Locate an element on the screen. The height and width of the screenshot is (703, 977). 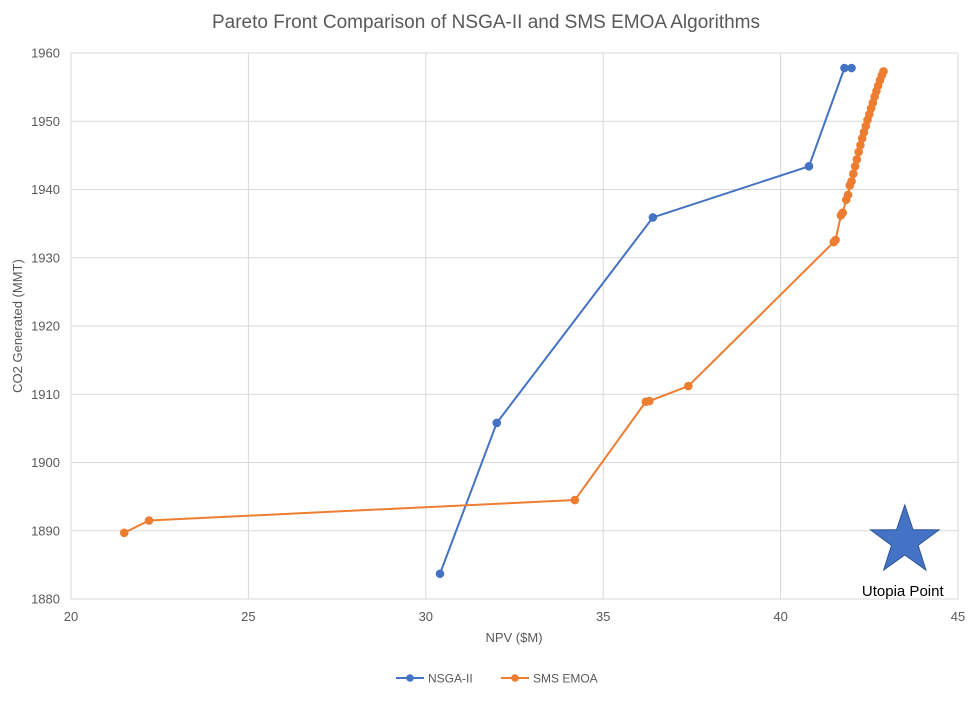
y-tick-label: 1880 is located at coordinates (45, 599).